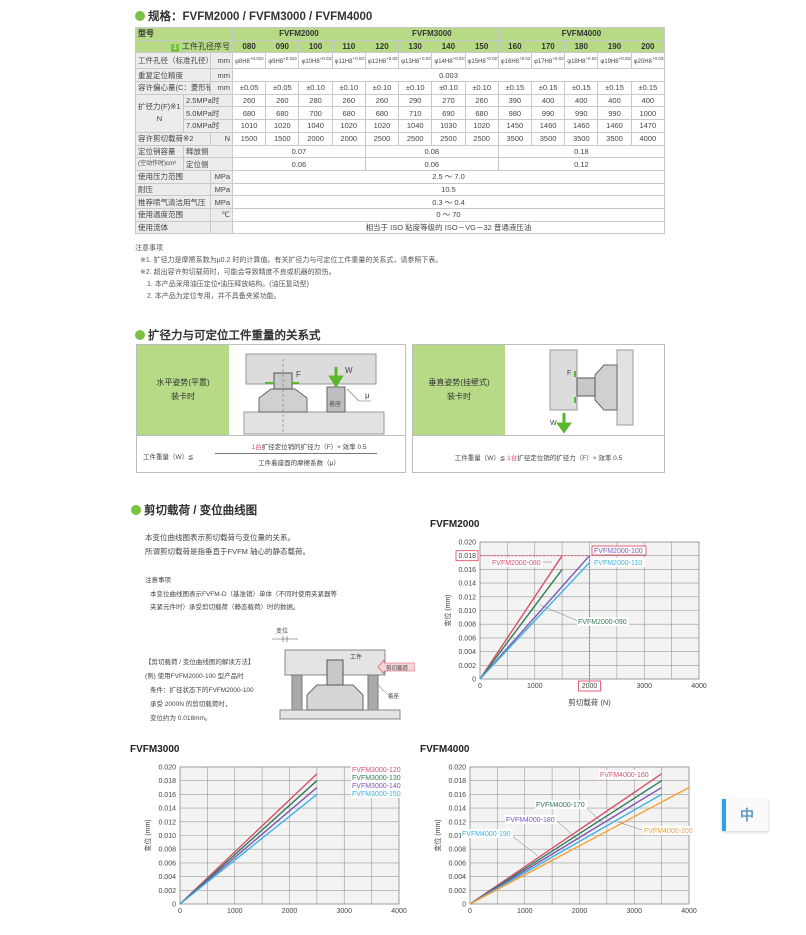 The height and width of the screenshot is (935, 806). I want to click on tolerance: +0.033, so click(658, 59).